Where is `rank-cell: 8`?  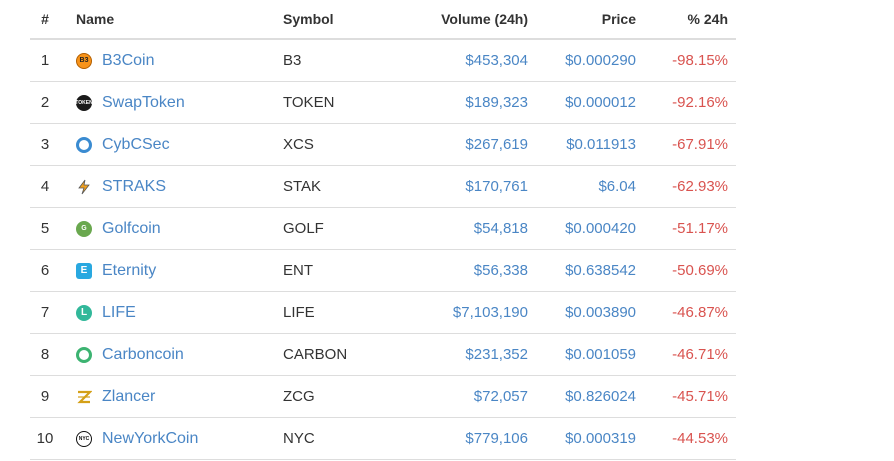 rank-cell: 8 is located at coordinates (45, 354).